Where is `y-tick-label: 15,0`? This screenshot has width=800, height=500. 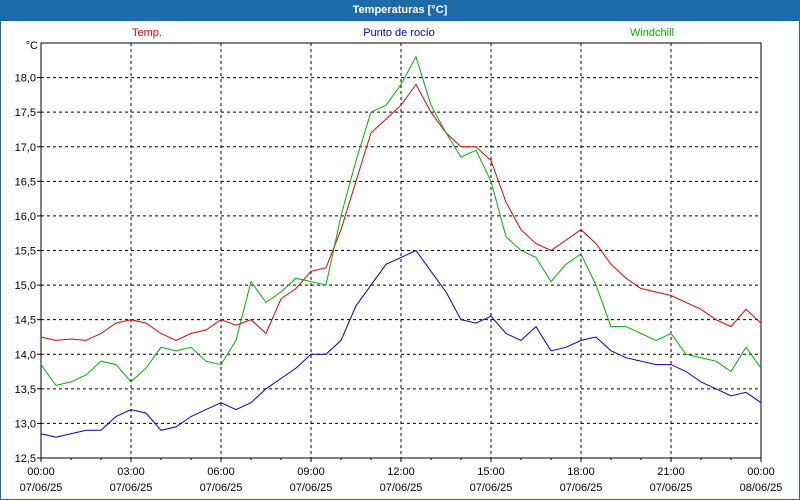
y-tick-label: 15,0 is located at coordinates (25, 286).